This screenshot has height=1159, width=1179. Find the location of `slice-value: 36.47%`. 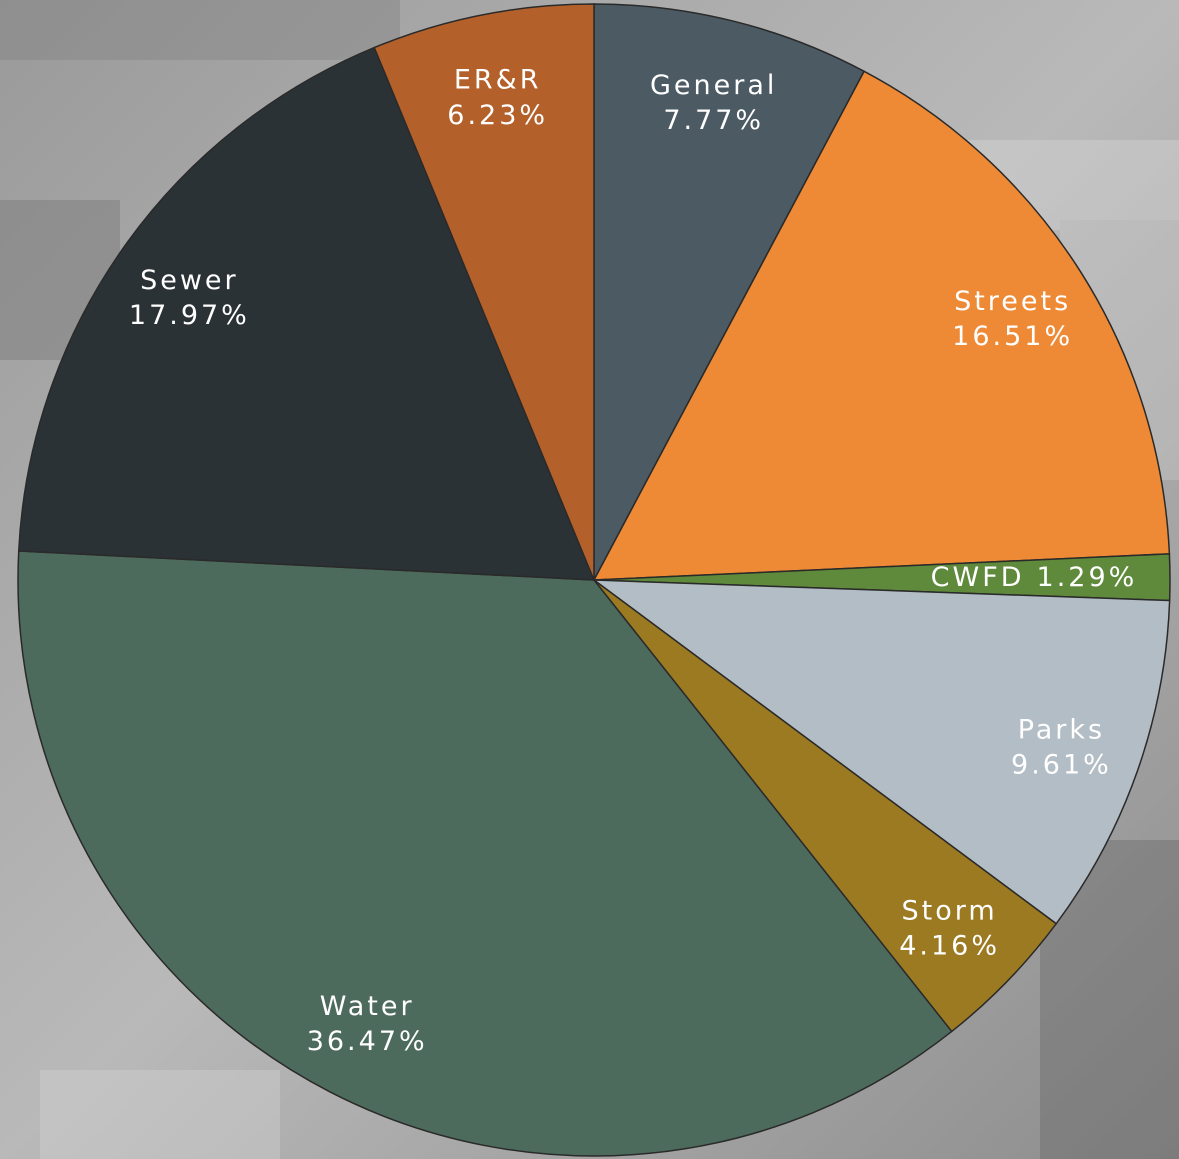

slice-value: 36.47% is located at coordinates (367, 1041).